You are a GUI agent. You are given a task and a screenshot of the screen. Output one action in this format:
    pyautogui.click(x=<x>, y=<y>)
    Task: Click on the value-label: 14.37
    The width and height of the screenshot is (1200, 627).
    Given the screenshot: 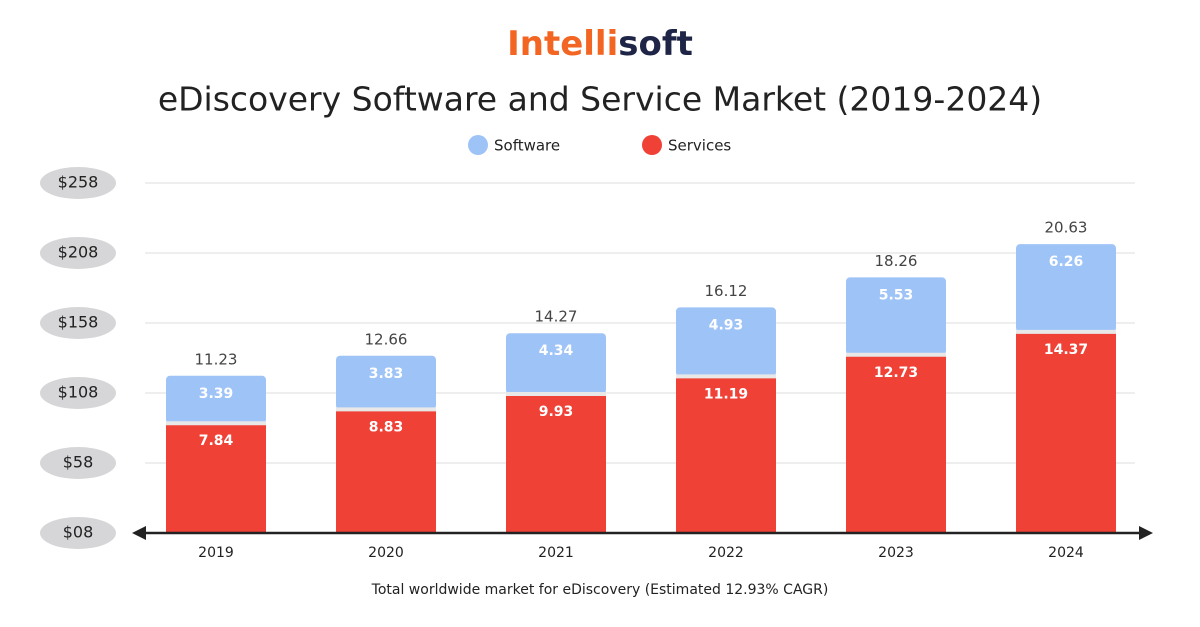 What is the action you would take?
    pyautogui.click(x=1066, y=350)
    